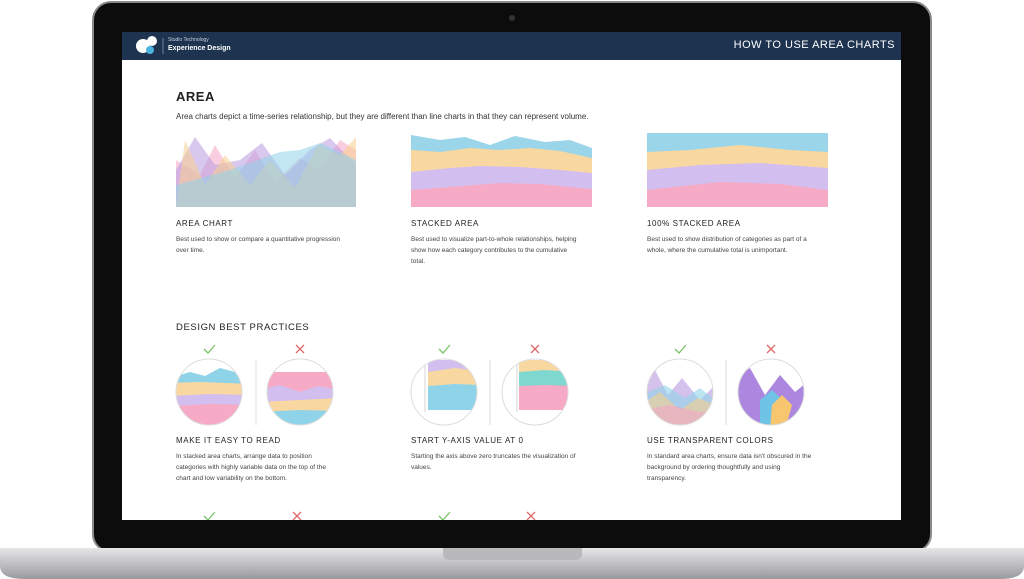 The image size is (1024, 579). What do you see at coordinates (501, 171) in the screenshot?
I see `stacked-area-illustration` at bounding box center [501, 171].